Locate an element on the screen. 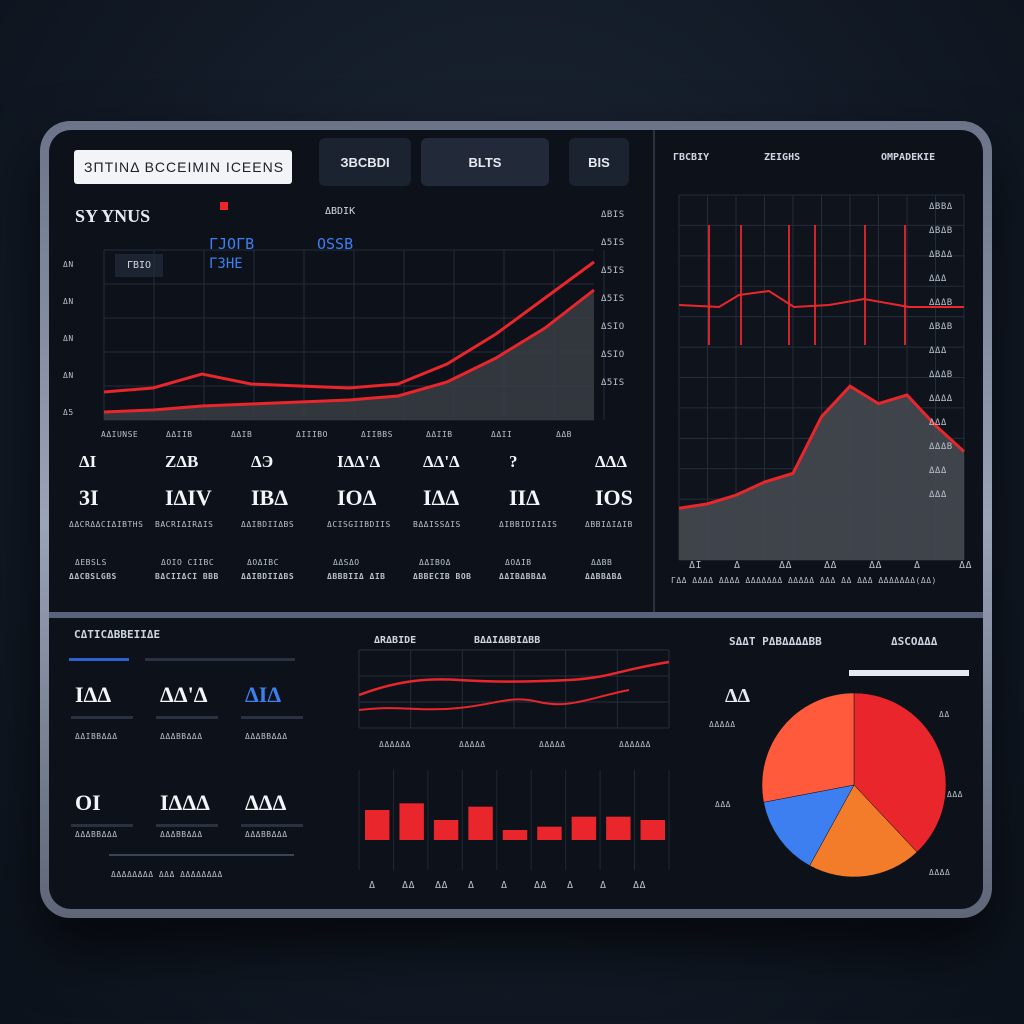 This screenshot has width=1024, height=1024. bottom-mid-title-left: ΔRΔBIDE is located at coordinates (395, 640).